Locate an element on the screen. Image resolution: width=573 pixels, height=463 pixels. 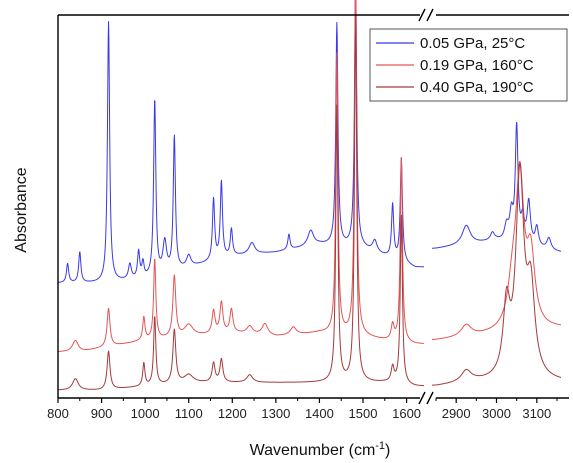
x-tick-label-800: 800 is located at coordinates (58, 413).